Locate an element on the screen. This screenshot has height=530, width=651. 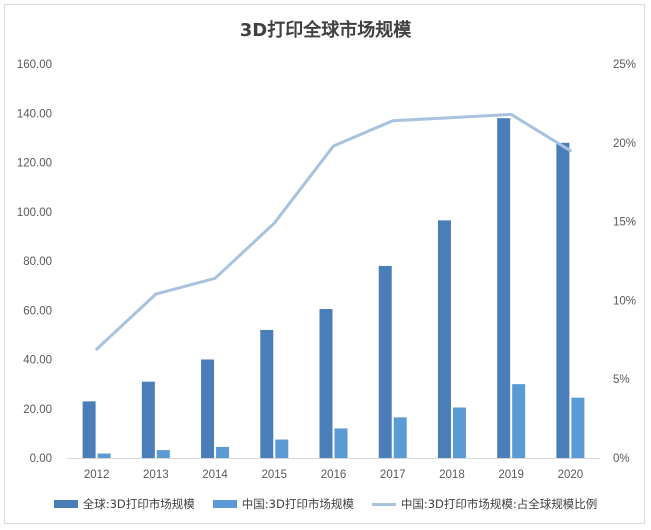
legend-swatch-china-share is located at coordinates (383, 504).